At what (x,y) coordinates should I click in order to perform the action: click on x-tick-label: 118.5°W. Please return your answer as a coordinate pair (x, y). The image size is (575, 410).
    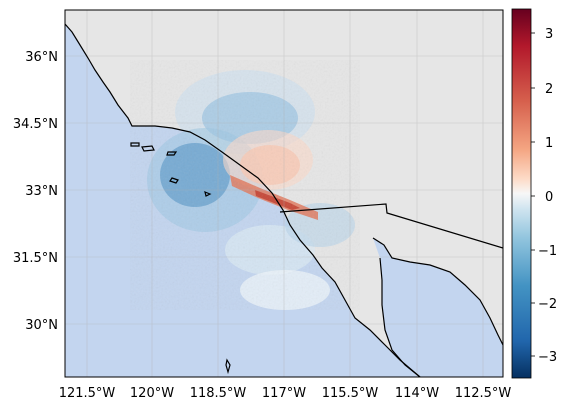
    Looking at the image, I should click on (218, 393).